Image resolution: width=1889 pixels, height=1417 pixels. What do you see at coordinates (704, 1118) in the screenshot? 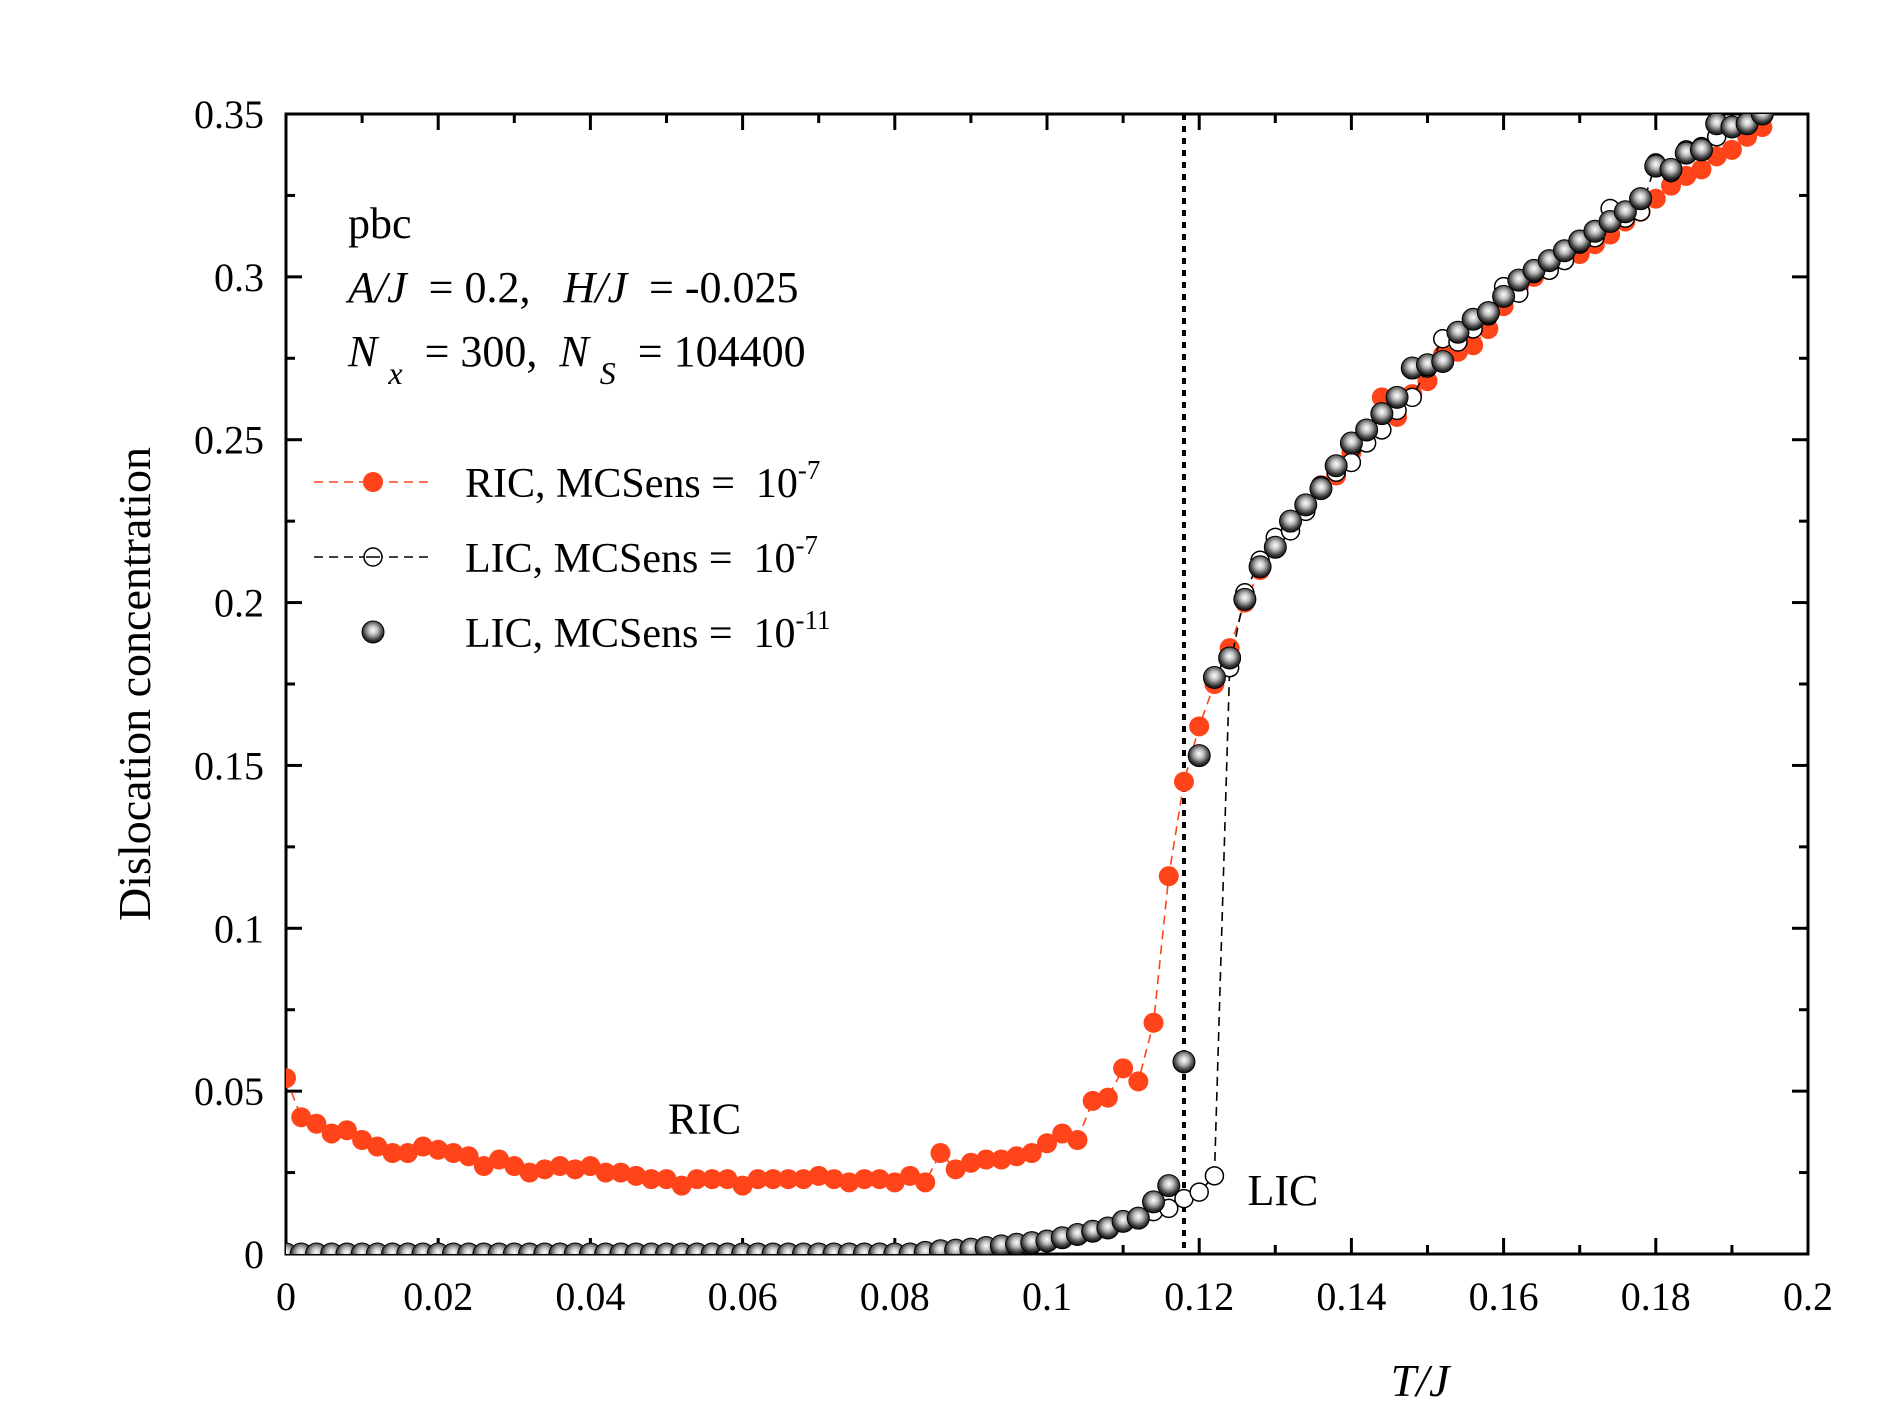
I see `annotation-label: RIC` at bounding box center [704, 1118].